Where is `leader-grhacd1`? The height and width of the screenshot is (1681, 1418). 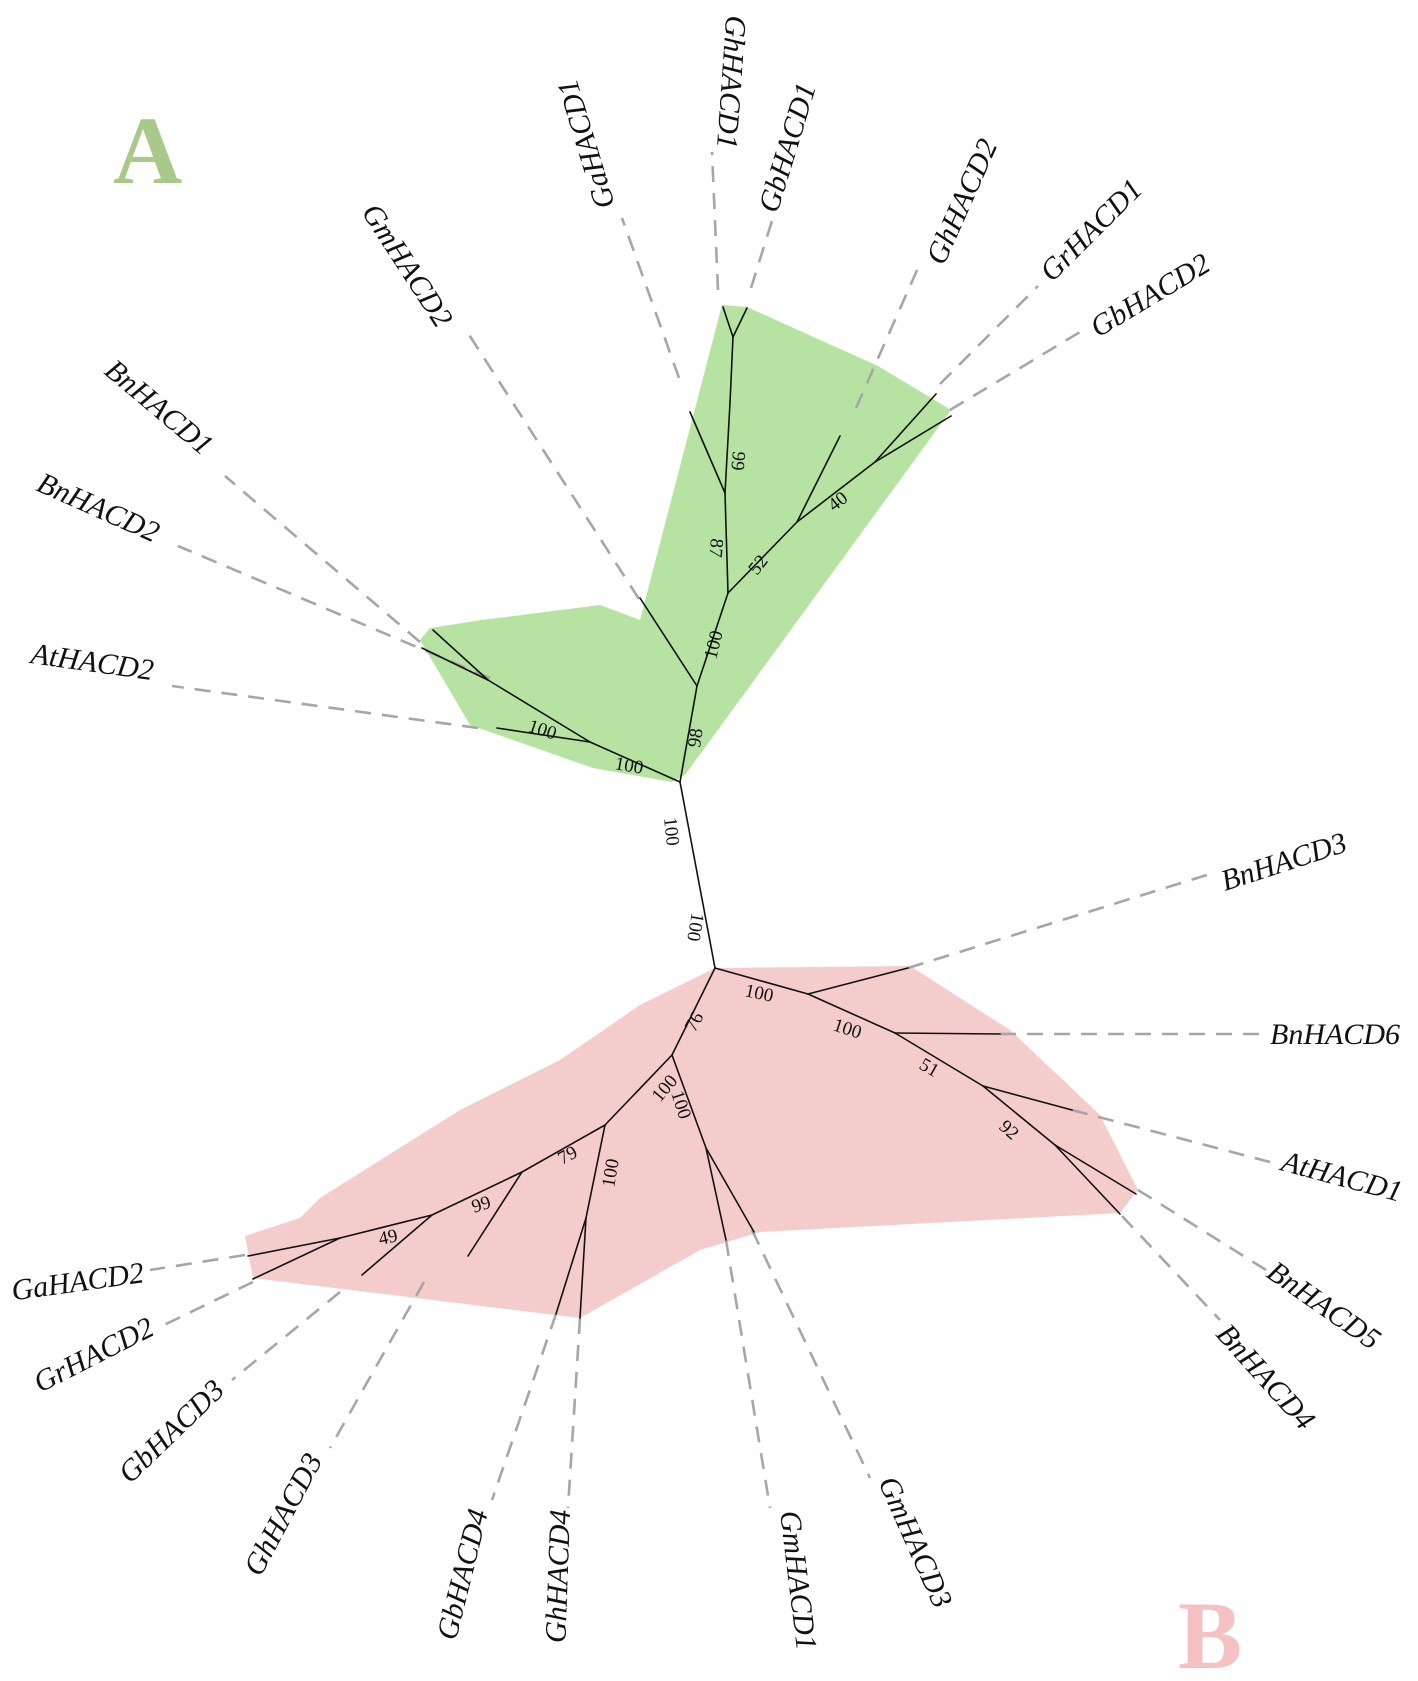
leader-grhacd1 is located at coordinates (989, 335).